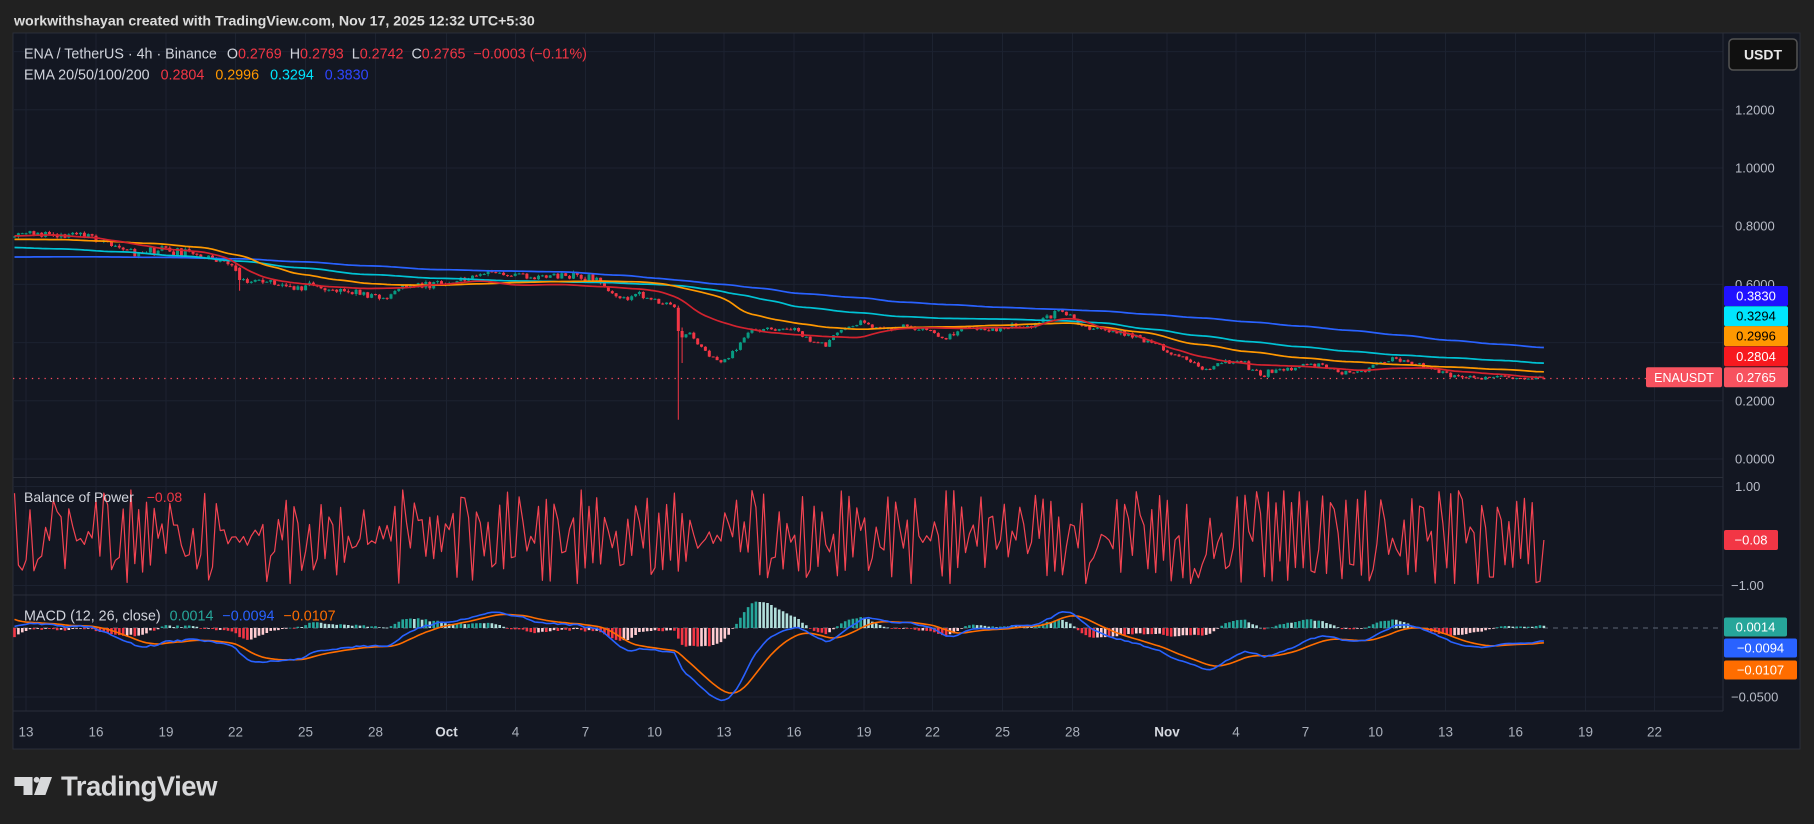  Describe the element at coordinates (180, 617) in the screenshot. I see `svg-text:MACD (12, 26, close)0.0014−0.0: MACD (12, 26, close) 0.0014 −0.0094 −0.0107` at that location.